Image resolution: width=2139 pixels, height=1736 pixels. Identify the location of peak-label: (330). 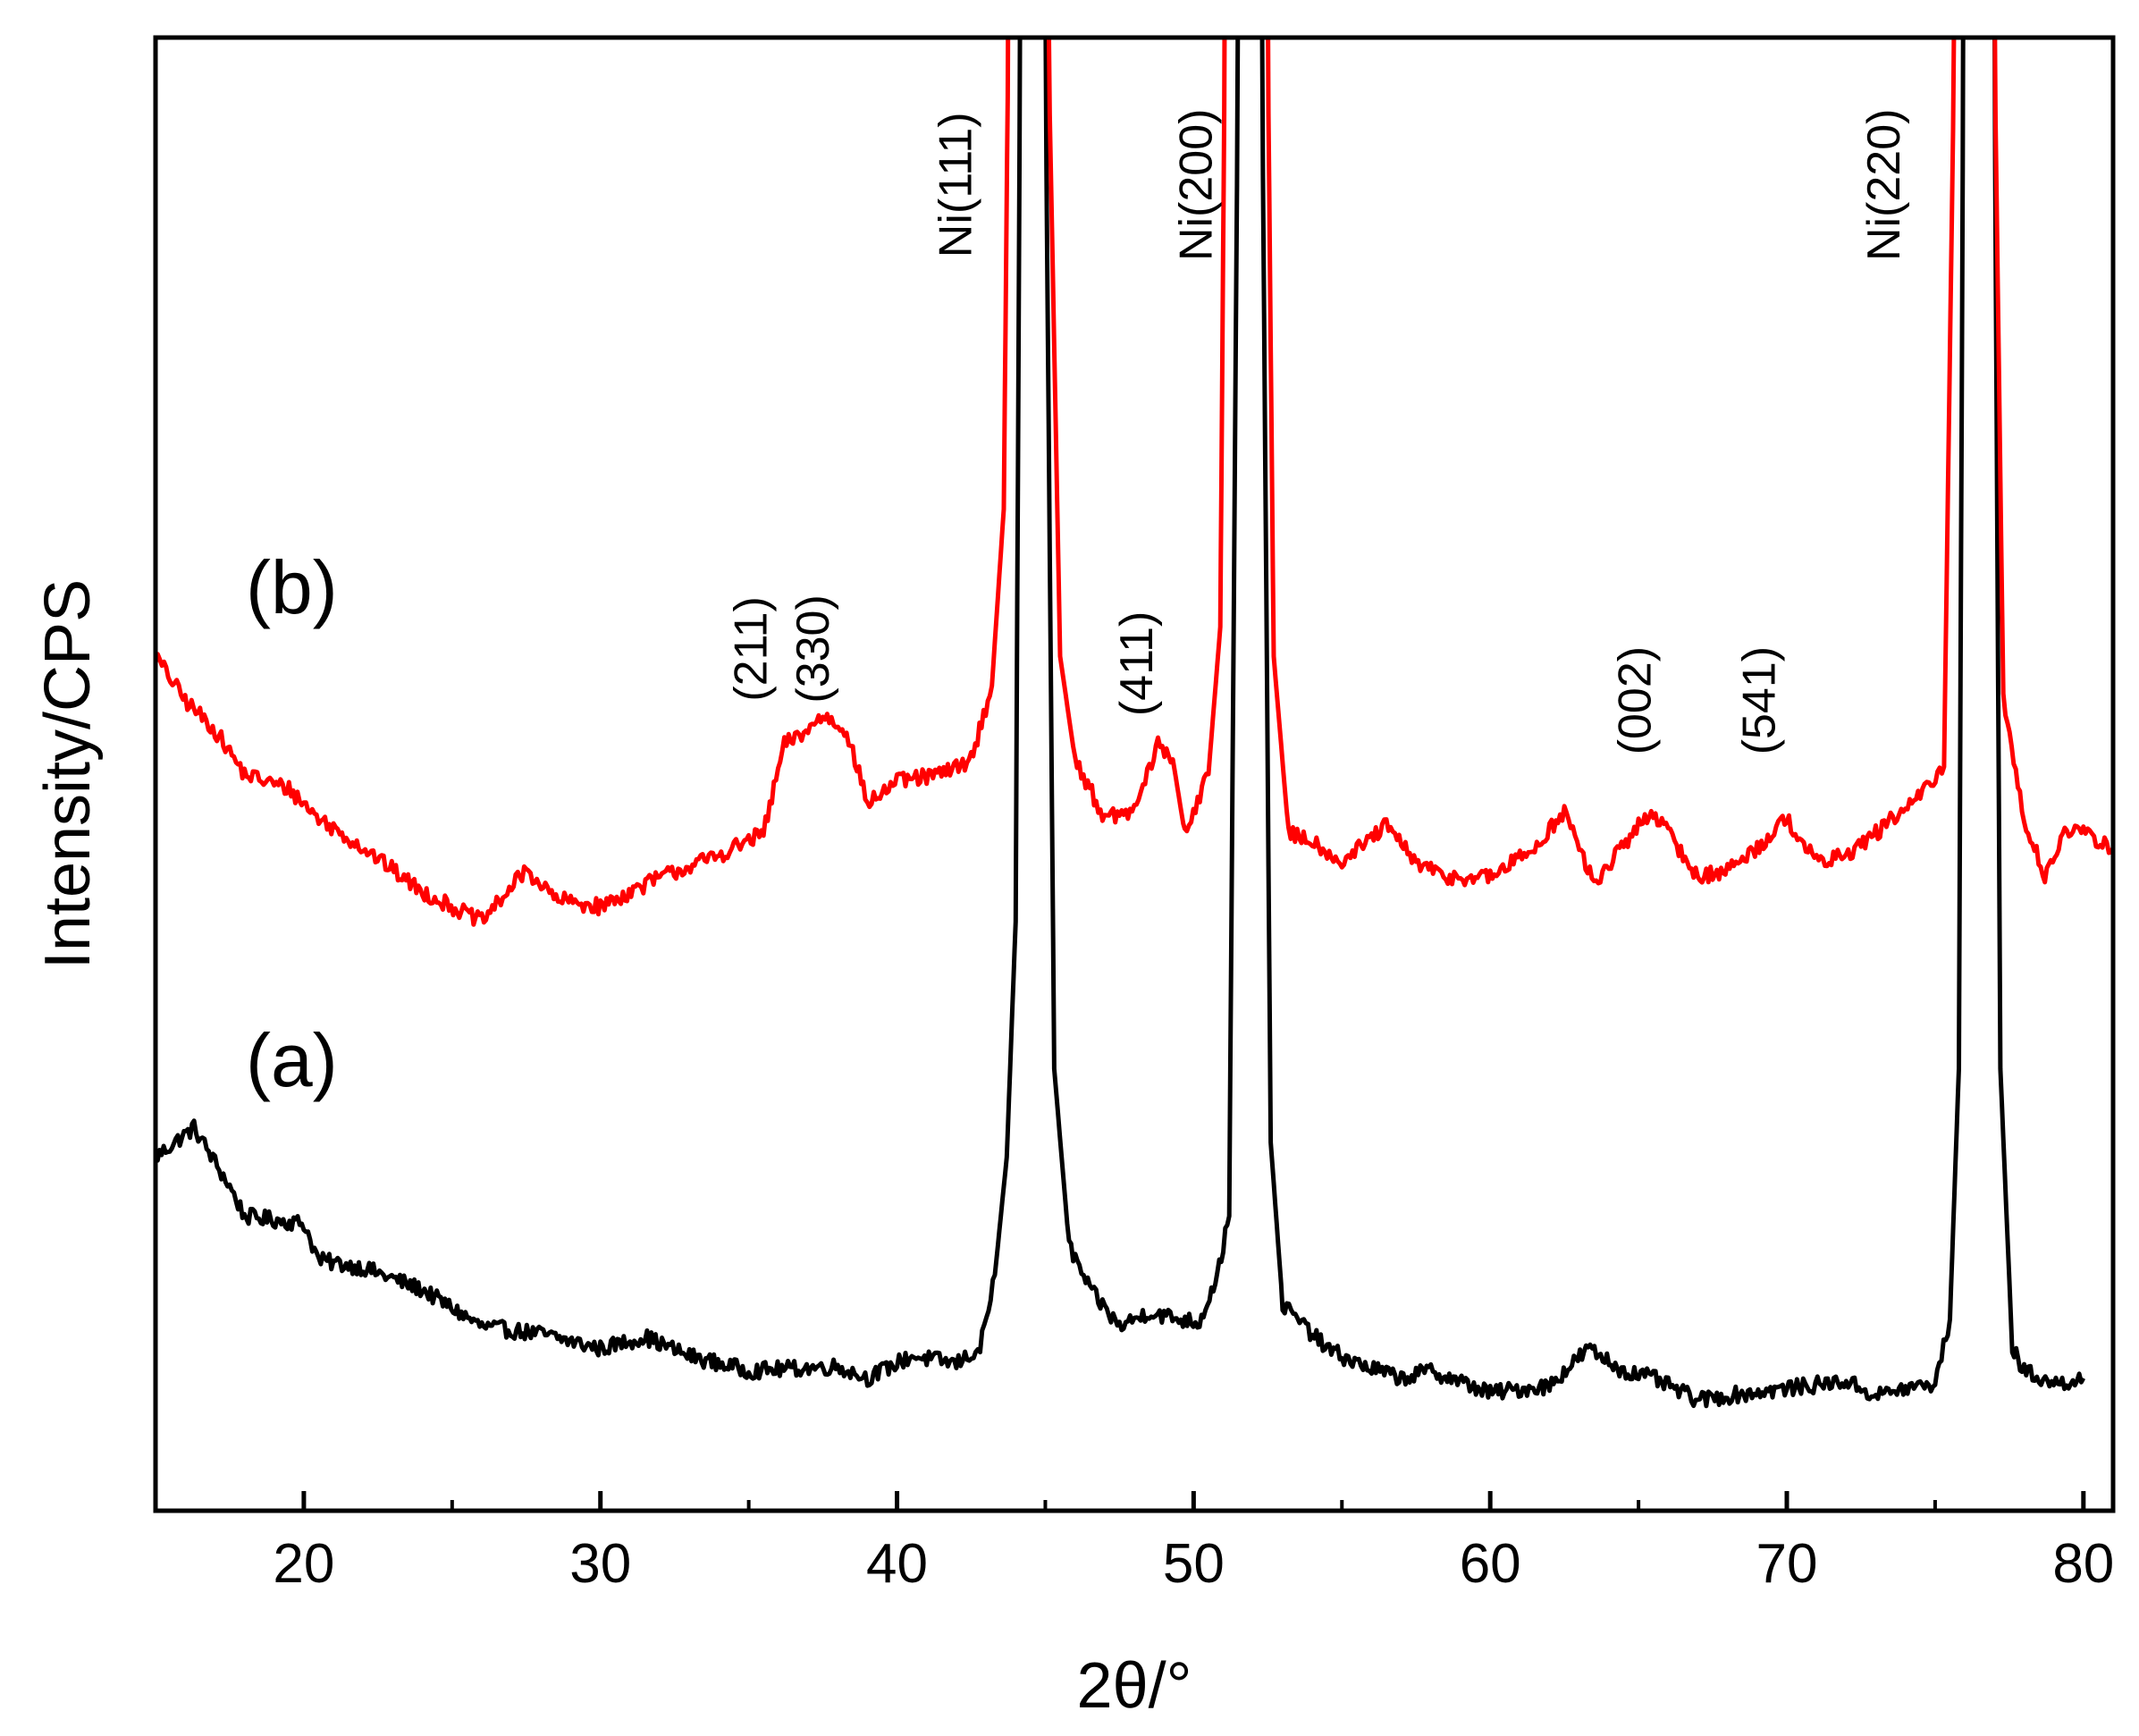
(813, 648).